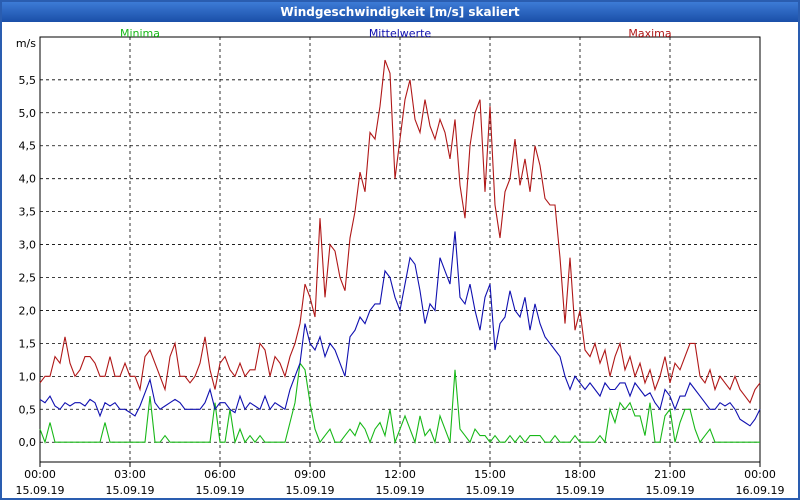 Image resolution: width=800 pixels, height=502 pixels. I want to click on y-axis-label: m/s, so click(26, 43).